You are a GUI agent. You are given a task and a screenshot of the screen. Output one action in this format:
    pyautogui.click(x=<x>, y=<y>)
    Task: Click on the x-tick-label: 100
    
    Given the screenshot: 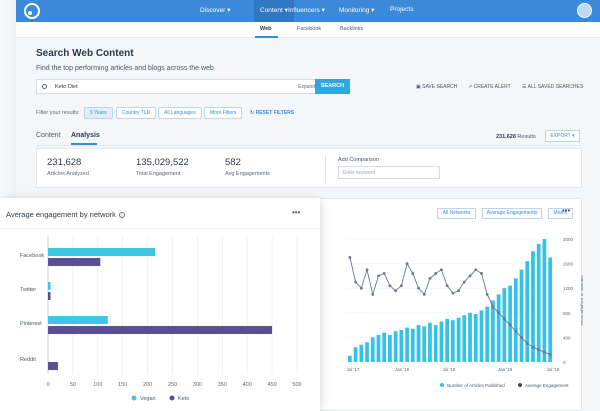 What is the action you would take?
    pyautogui.click(x=97, y=385)
    